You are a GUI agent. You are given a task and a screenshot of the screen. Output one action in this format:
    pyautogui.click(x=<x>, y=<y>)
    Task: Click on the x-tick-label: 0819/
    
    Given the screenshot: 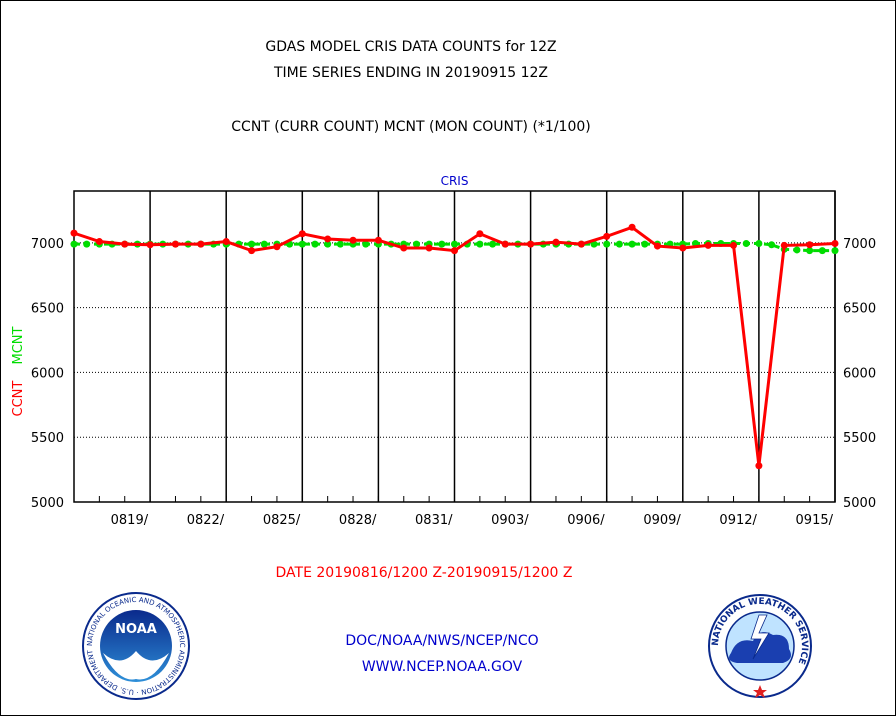 What is the action you would take?
    pyautogui.click(x=130, y=520)
    